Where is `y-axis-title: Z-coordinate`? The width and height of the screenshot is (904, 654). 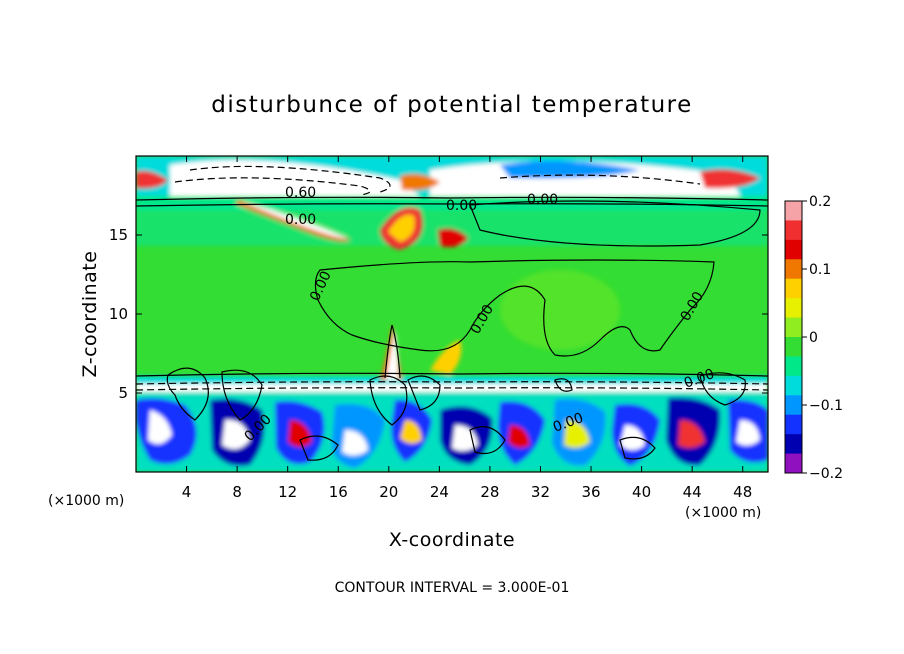
y-axis-title: Z-coordinate is located at coordinates (90, 314).